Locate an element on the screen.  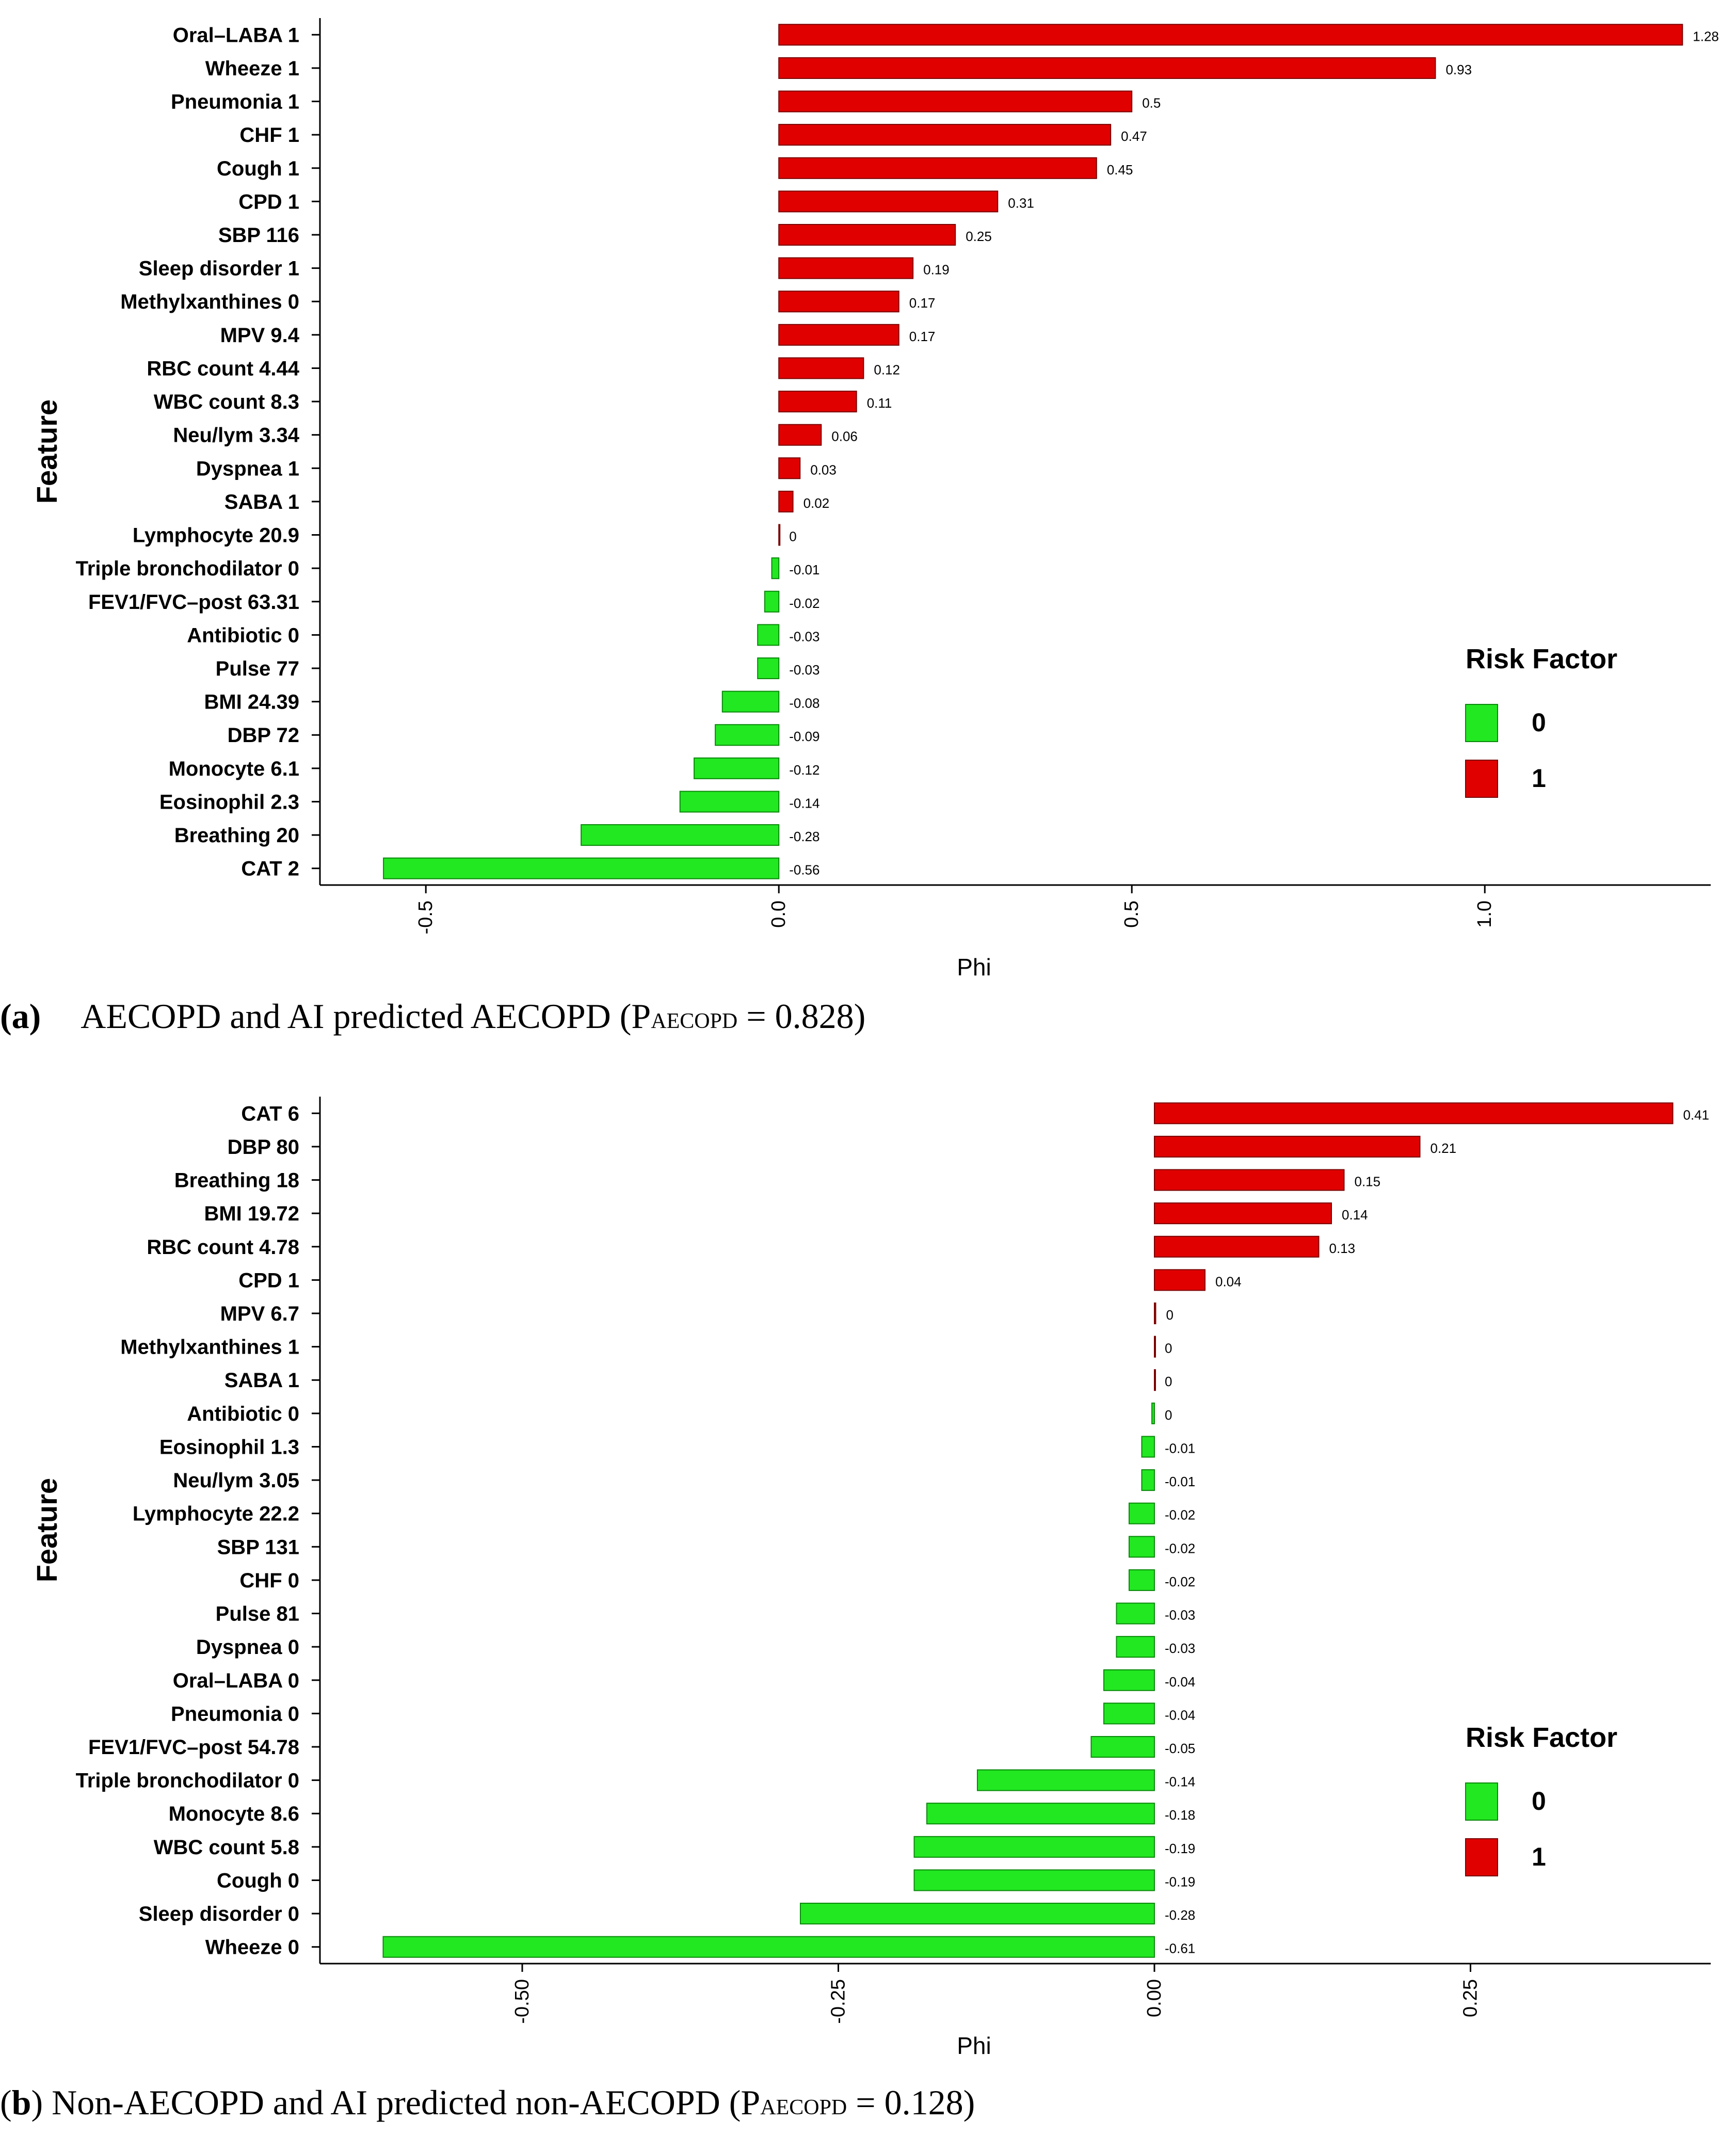
b-value-label: -0.61 is located at coordinates (1180, 1948).